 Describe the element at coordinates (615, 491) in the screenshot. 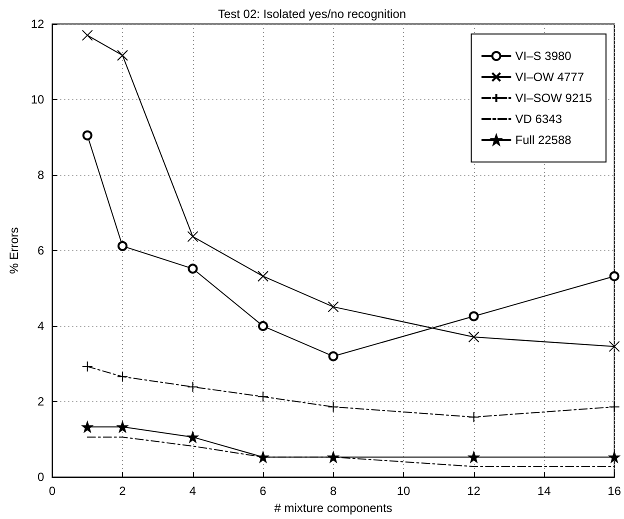

I see `x-tick-label: 16` at that location.